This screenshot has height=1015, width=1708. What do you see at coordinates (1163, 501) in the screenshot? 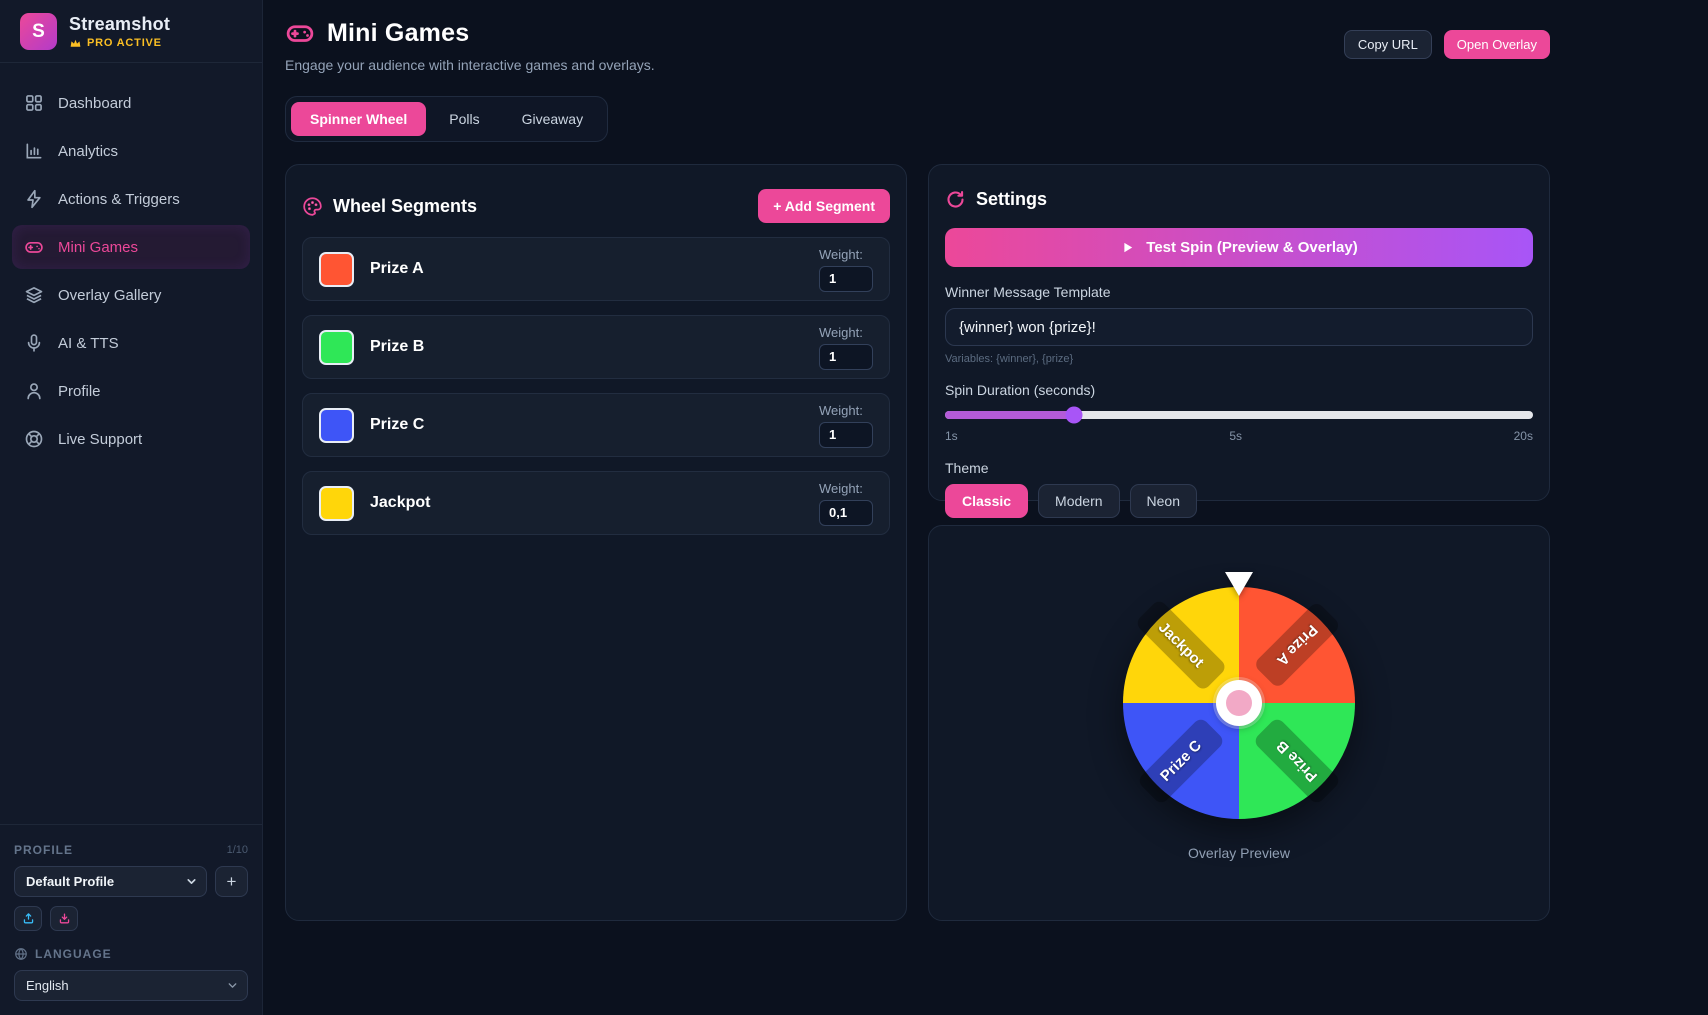
I see `theme-neon-button: Neon` at bounding box center [1163, 501].